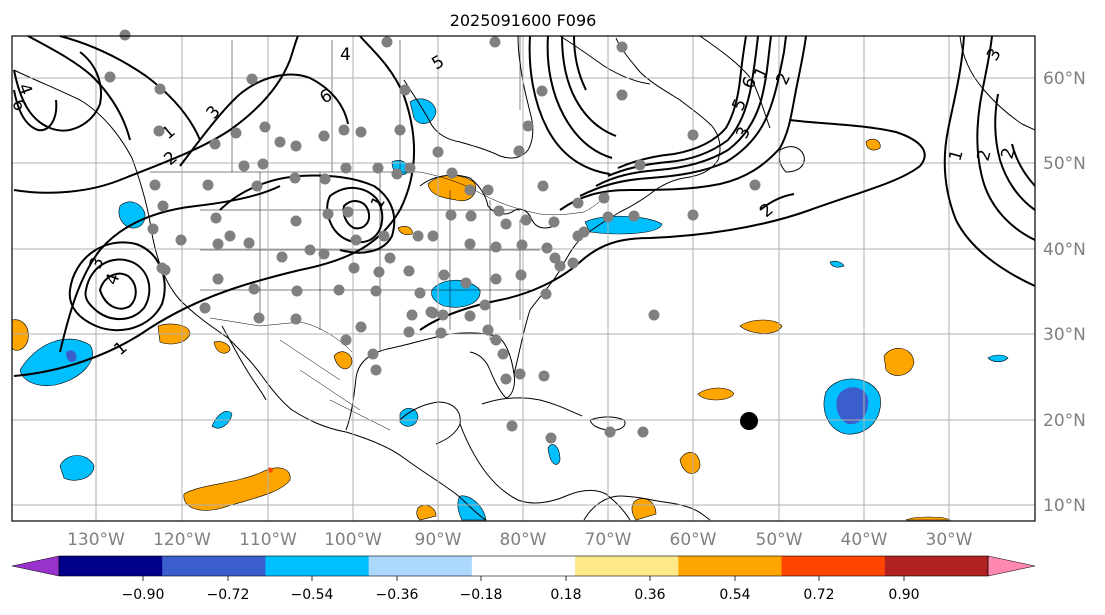 The image size is (1105, 615). I want to click on coast-canada-east, so click(668, 116).